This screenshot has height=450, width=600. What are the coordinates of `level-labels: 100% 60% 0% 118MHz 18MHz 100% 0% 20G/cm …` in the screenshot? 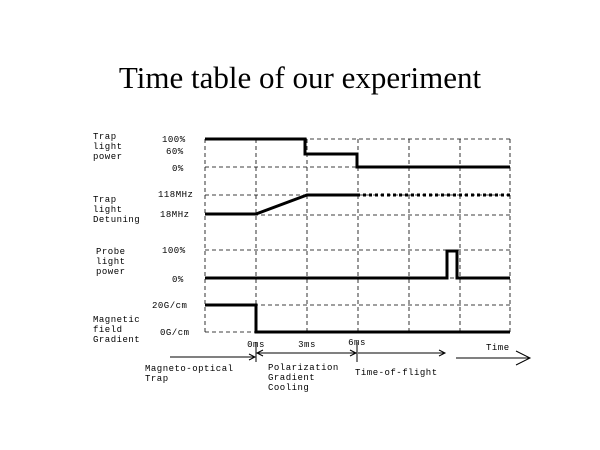 It's located at (172, 236).